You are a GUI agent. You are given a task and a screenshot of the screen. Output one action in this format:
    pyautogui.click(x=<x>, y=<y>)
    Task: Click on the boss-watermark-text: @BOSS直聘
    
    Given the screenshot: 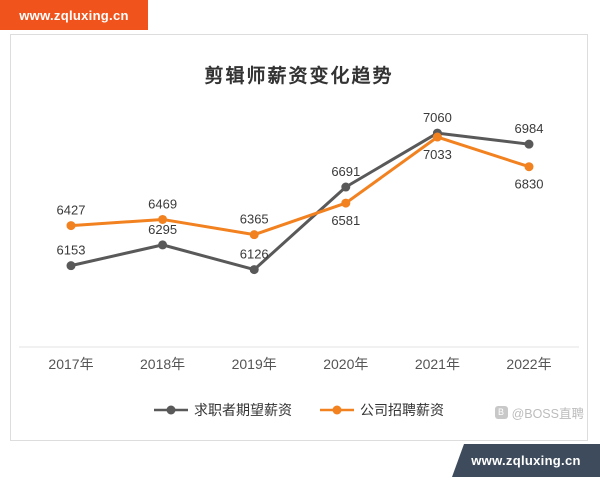 What is the action you would take?
    pyautogui.click(x=547, y=414)
    